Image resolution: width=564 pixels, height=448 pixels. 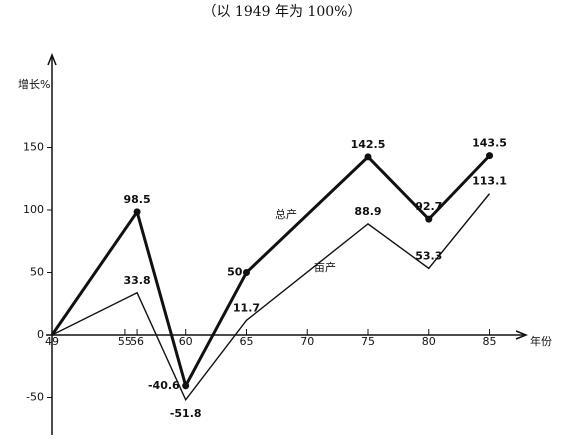 What do you see at coordinates (125, 341) in the screenshot?
I see `x-tick-label: 55` at bounding box center [125, 341].